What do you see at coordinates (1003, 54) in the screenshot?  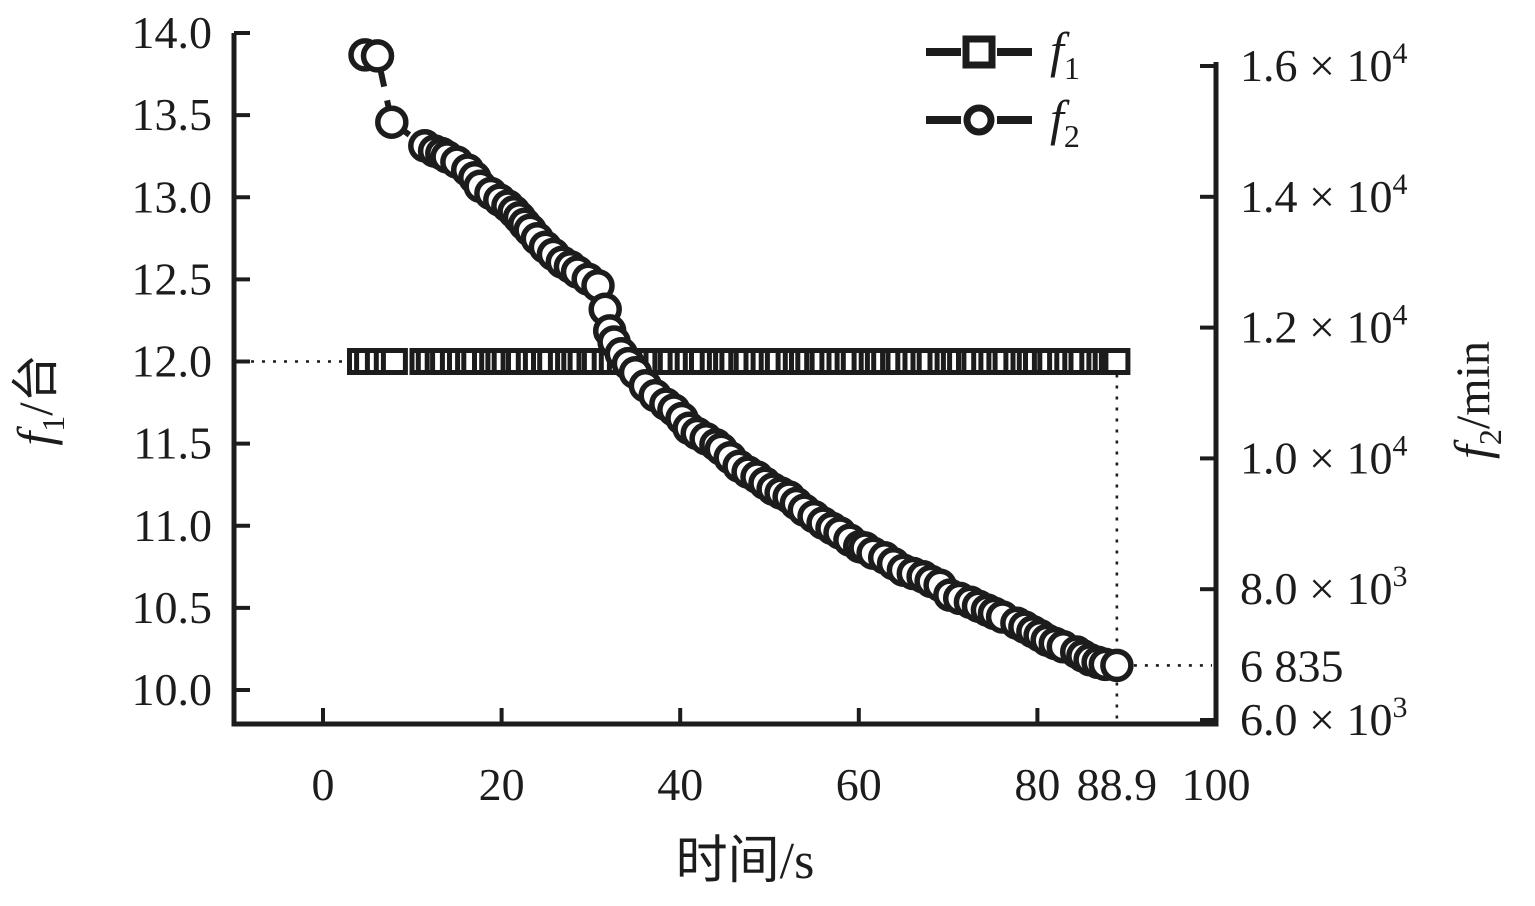 I see `legend-item-f1: f1` at bounding box center [1003, 54].